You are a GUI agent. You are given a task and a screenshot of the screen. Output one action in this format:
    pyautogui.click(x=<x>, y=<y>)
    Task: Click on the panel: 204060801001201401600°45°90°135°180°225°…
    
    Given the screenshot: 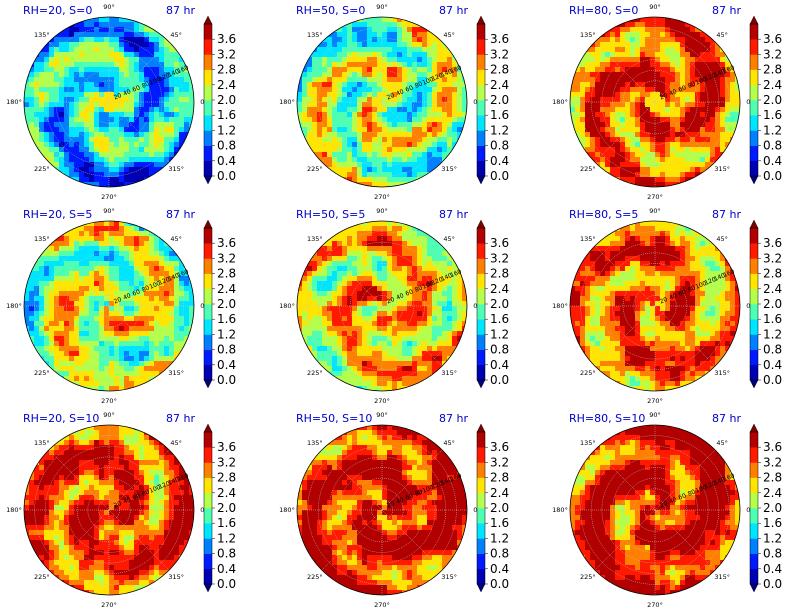 What is the action you would take?
    pyautogui.click(x=121, y=306)
    